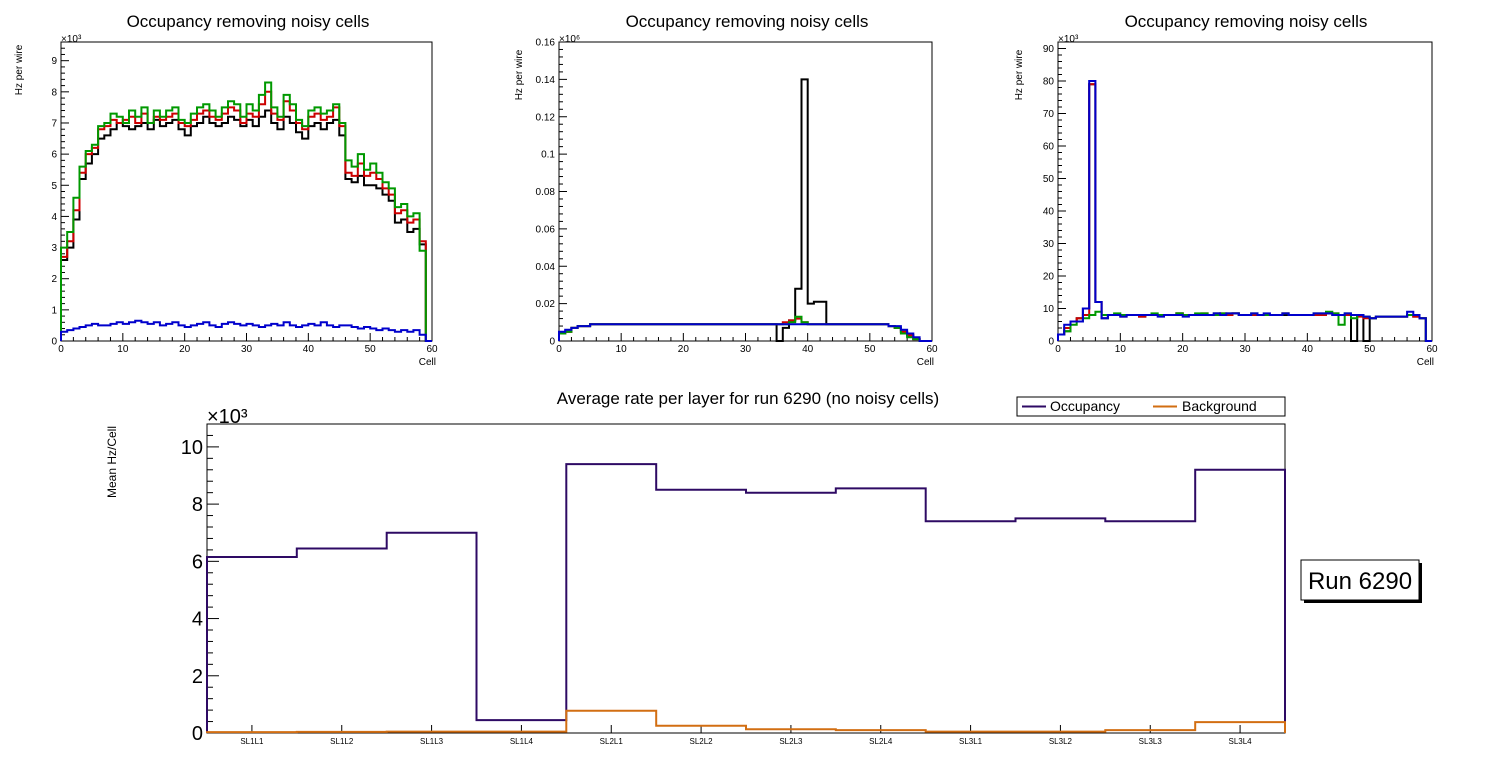 The image size is (1496, 772). Describe the element at coordinates (1049, 82) in the screenshot. I see `y-tick-label: 80` at that location.